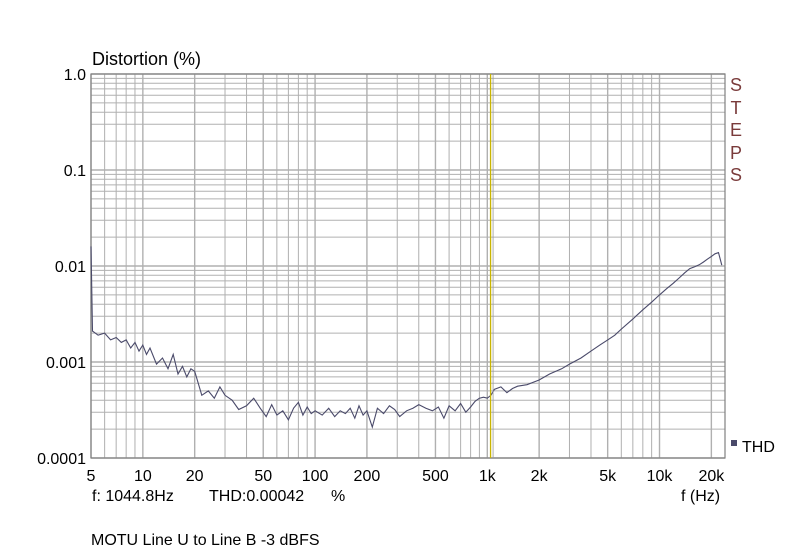  What do you see at coordinates (195, 476) in the screenshot?
I see `x-tick-label: 20` at bounding box center [195, 476].